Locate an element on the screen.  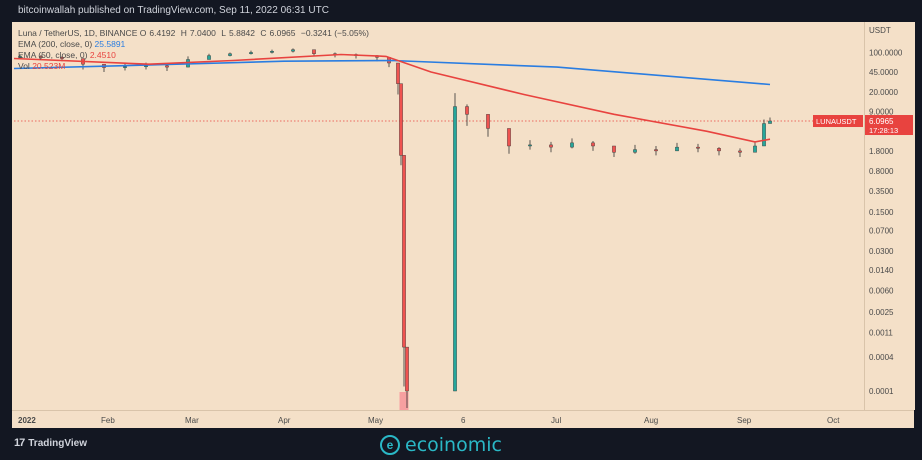
symbol-line: Luna / TetherUS, 1D, BINANCE is located at coordinates (78, 33).